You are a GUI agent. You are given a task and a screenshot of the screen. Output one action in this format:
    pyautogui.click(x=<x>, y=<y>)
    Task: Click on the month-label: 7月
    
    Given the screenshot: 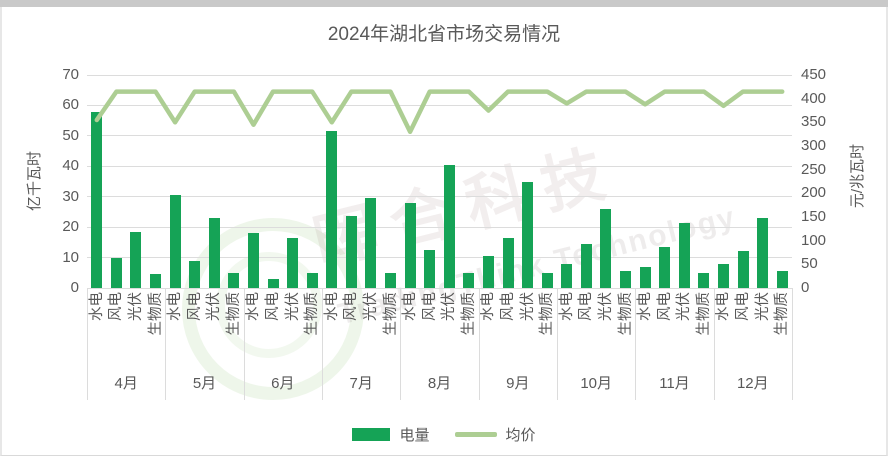 What is the action you would take?
    pyautogui.click(x=361, y=383)
    